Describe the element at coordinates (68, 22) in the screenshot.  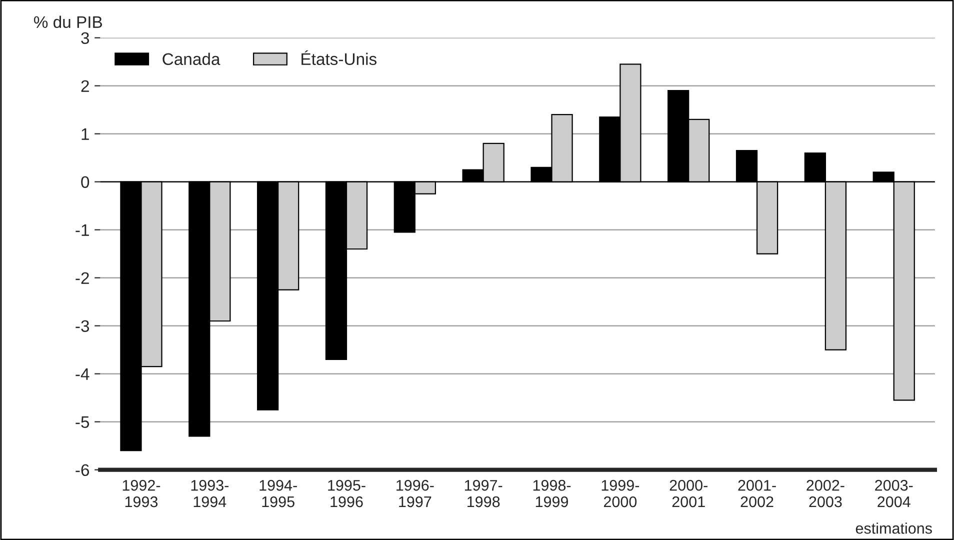
I see `y-axis-title: % du PIB` at that location.